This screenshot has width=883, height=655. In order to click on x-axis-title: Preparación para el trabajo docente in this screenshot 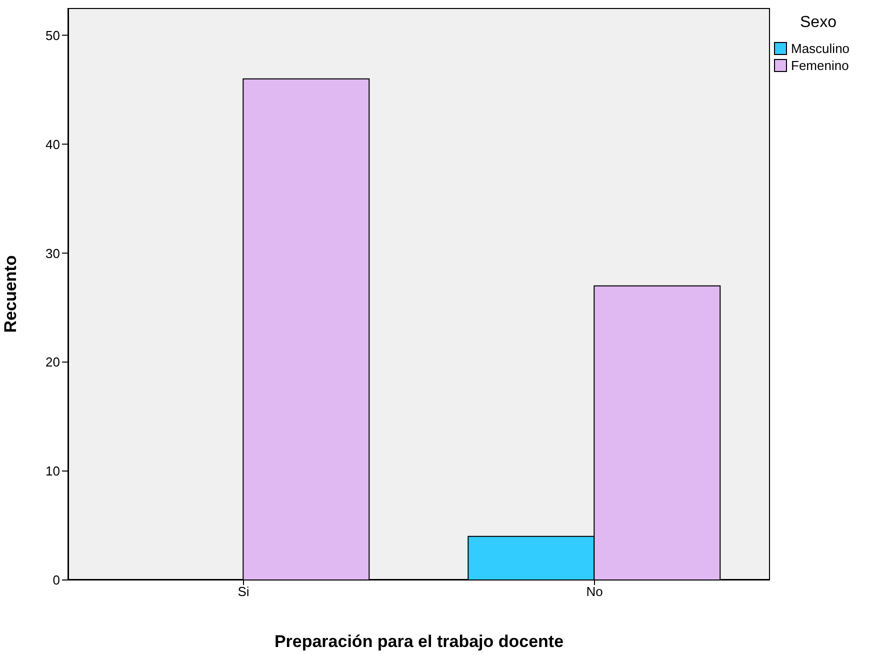, I will do `click(419, 641)`.